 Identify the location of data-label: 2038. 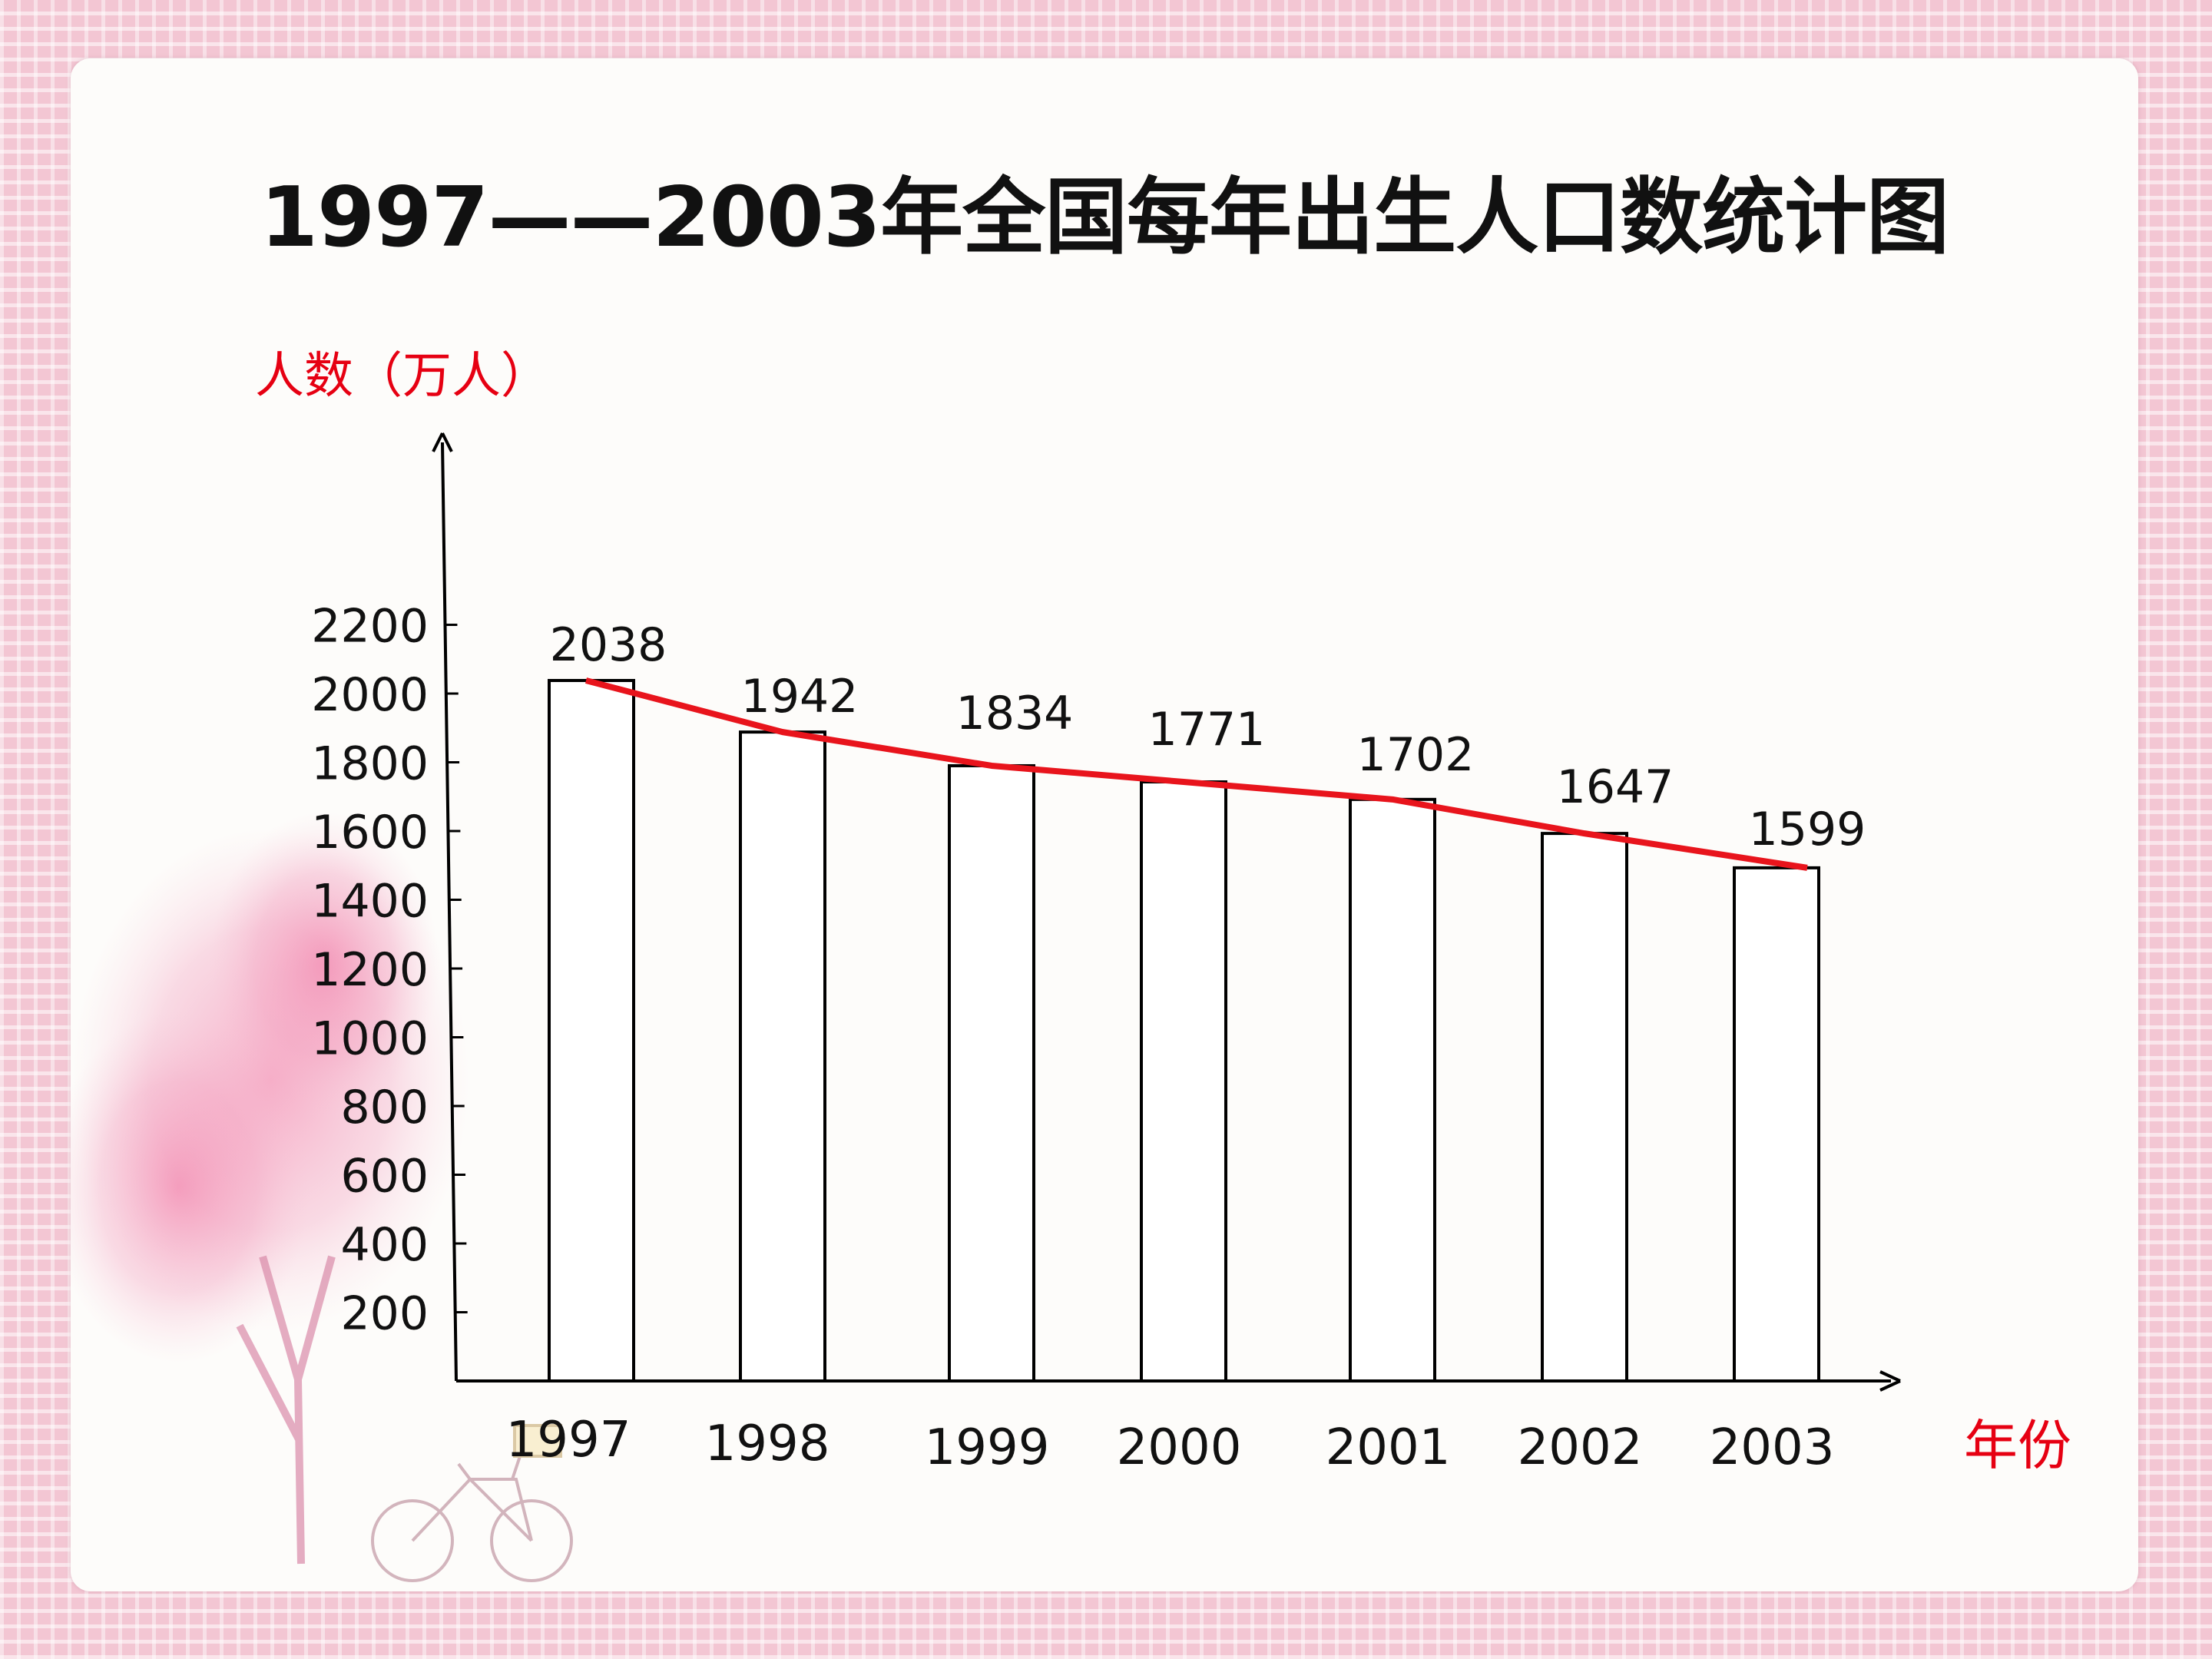
(608, 645).